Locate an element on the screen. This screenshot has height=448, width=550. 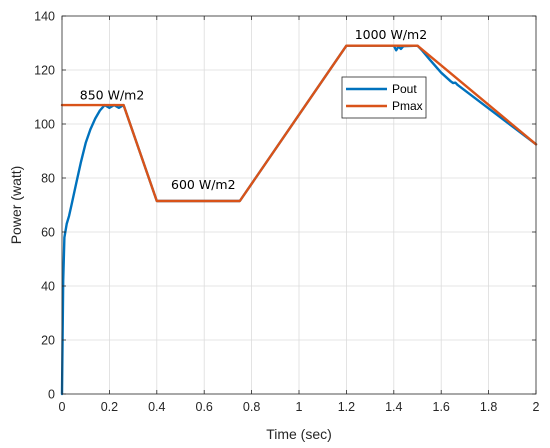
y-tick-label: 0 is located at coordinates (51, 395).